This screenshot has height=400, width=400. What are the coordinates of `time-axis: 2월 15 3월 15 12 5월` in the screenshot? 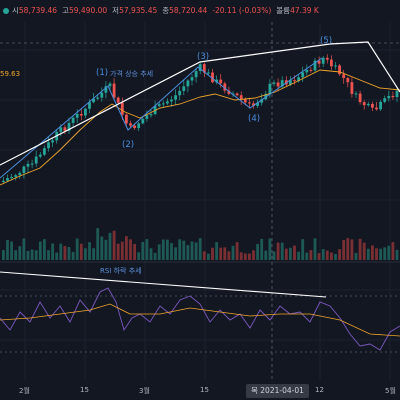 It's located at (200, 390).